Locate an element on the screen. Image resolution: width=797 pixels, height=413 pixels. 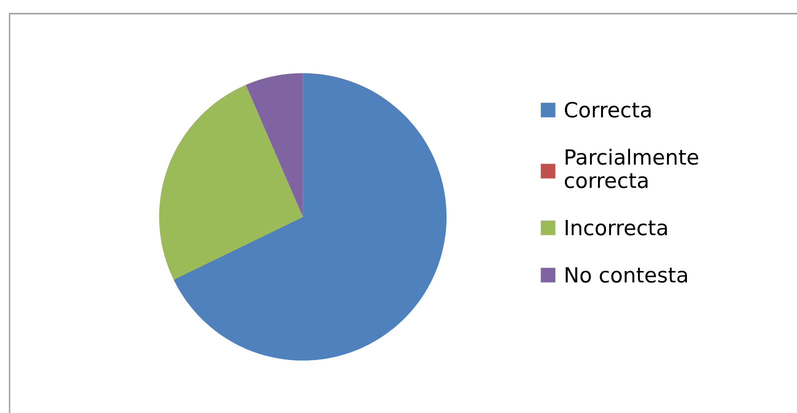
legend-label: Incorrecta is located at coordinates (616, 228).